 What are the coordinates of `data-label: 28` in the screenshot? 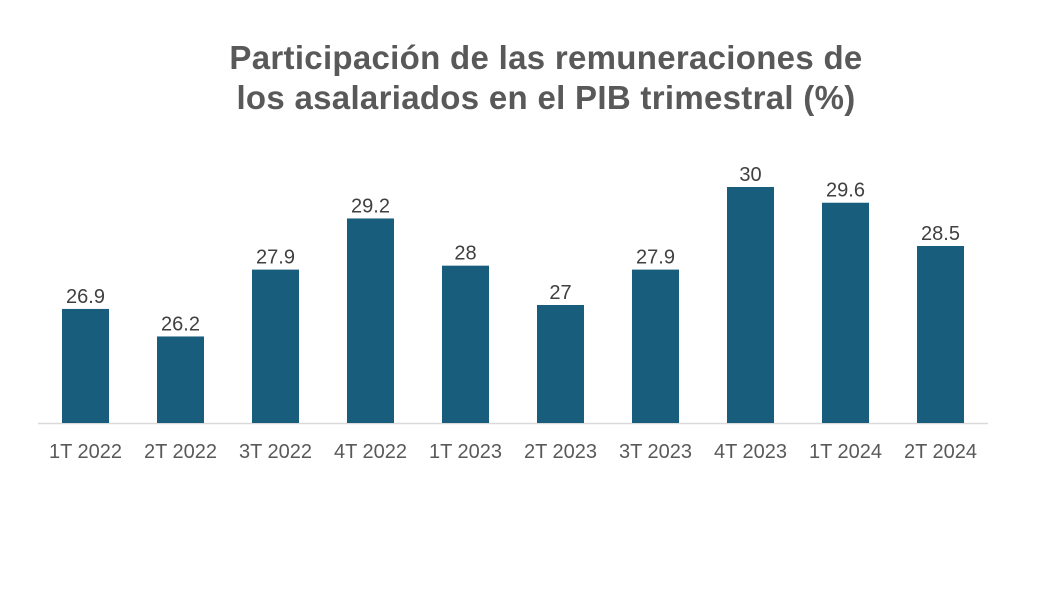 It's located at (465, 254).